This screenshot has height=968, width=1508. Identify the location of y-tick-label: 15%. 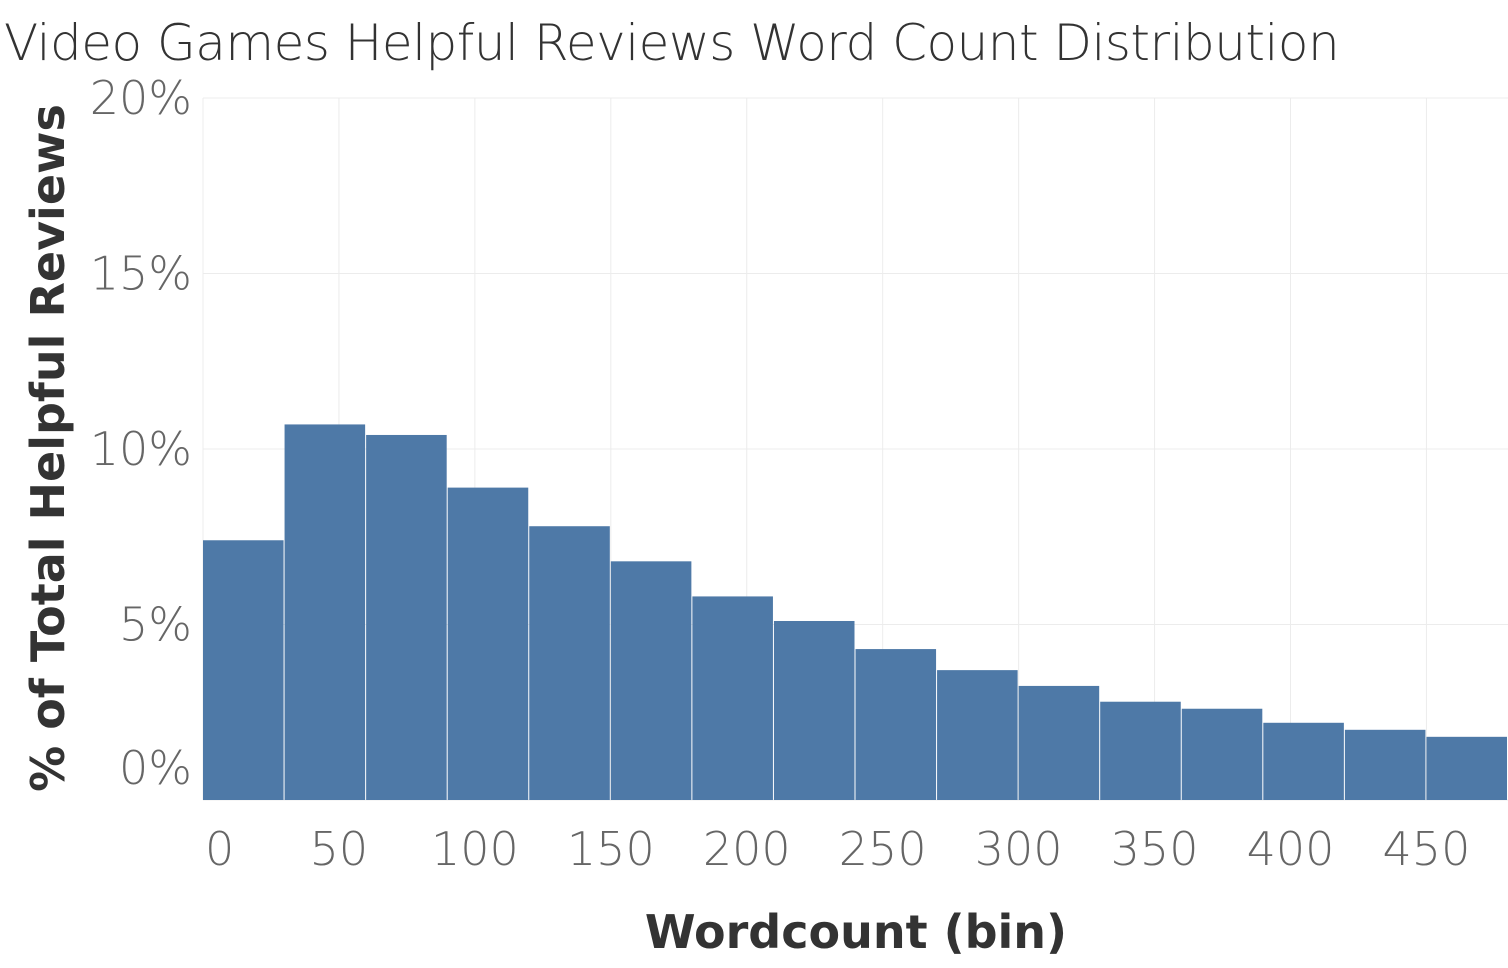
(141, 274).